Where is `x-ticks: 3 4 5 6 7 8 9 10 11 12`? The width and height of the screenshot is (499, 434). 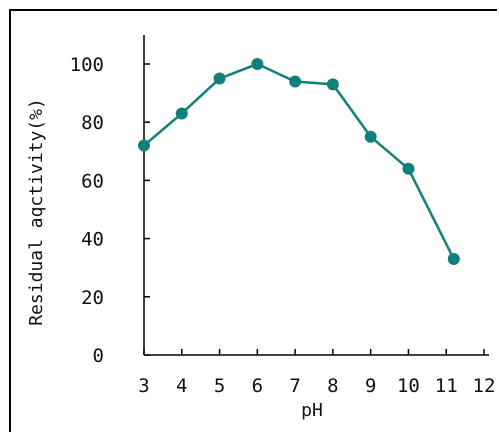
x-ticks: 3 4 5 6 7 8 9 10 11 12 is located at coordinates (316, 373).